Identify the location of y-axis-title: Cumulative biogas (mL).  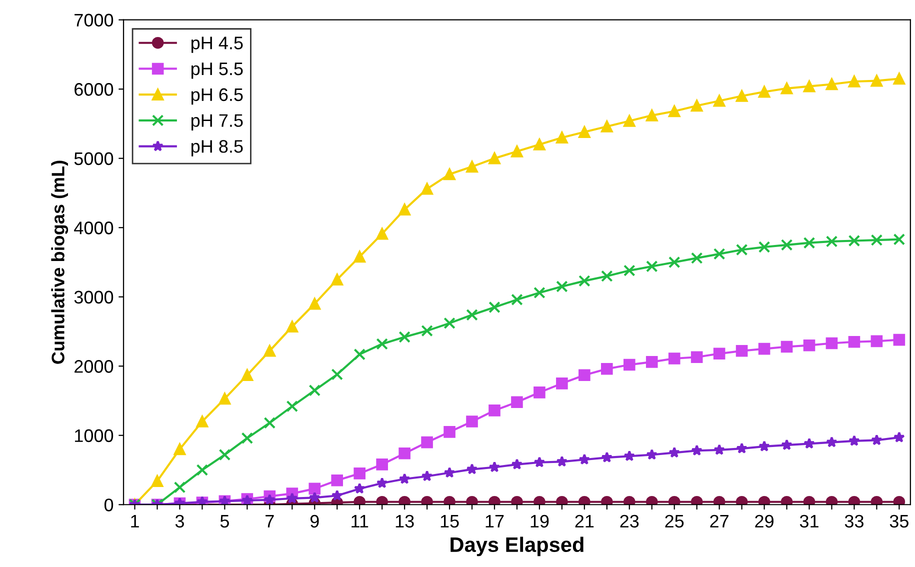
(59, 262).